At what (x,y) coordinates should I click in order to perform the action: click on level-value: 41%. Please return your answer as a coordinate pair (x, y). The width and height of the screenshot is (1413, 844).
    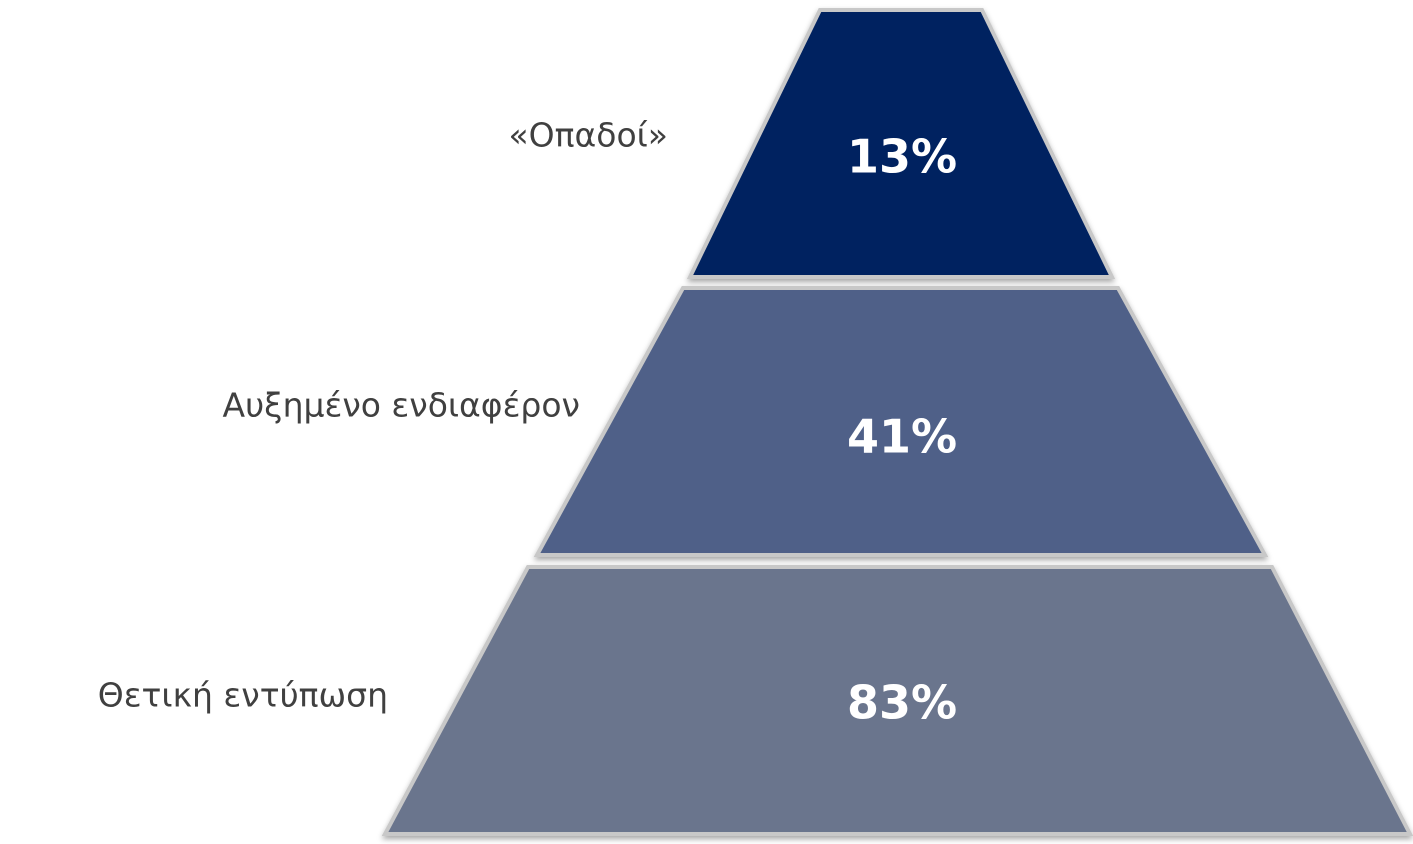
    Looking at the image, I should click on (902, 437).